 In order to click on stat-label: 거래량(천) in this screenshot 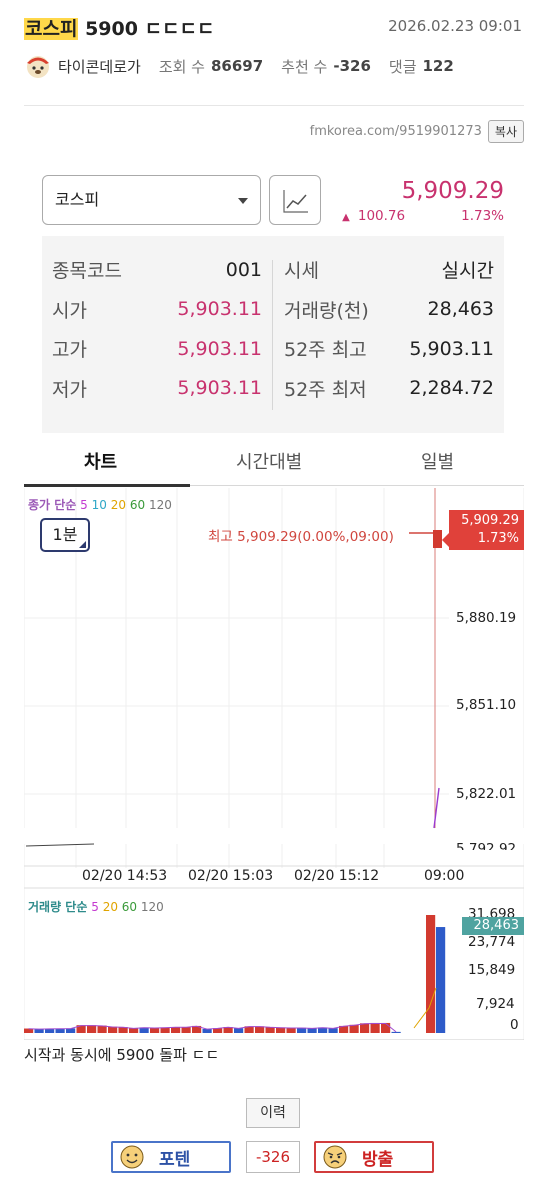, I will do `click(326, 310)`.